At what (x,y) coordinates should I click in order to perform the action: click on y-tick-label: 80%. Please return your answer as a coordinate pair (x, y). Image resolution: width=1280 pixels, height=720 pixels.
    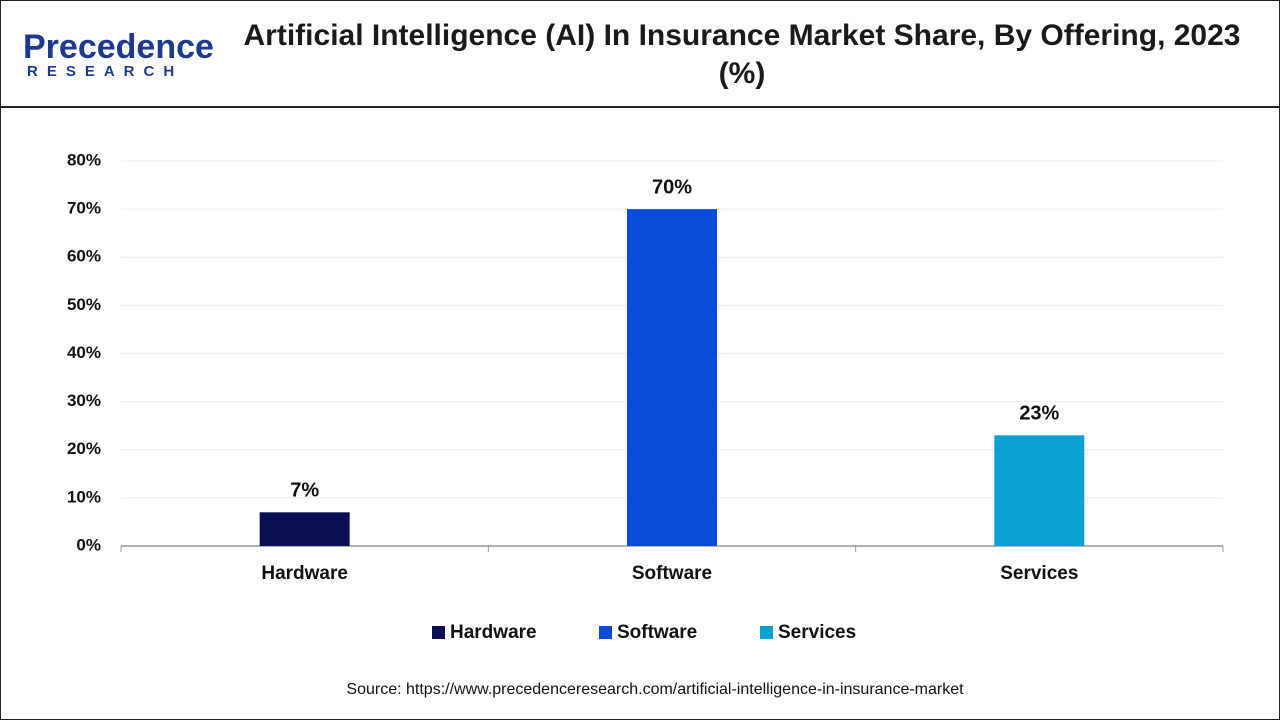
    Looking at the image, I should click on (84, 159).